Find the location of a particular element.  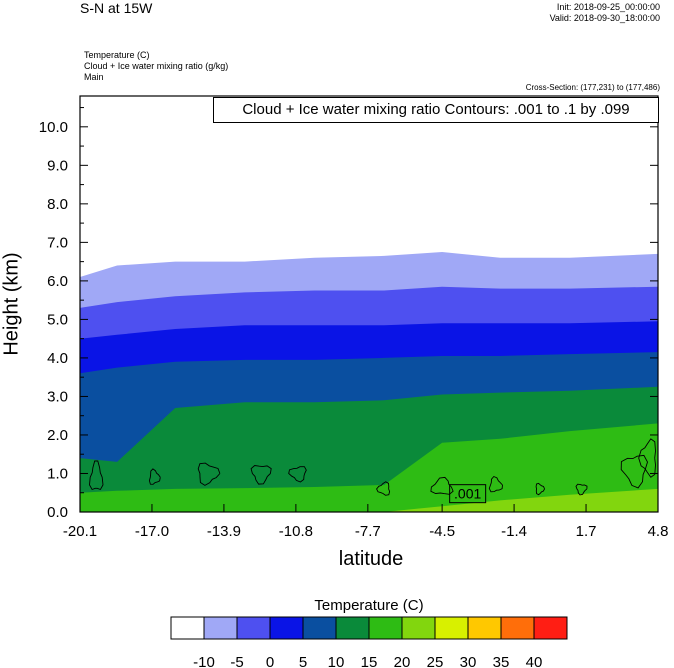

colorbar-label: 5 is located at coordinates (303, 661).